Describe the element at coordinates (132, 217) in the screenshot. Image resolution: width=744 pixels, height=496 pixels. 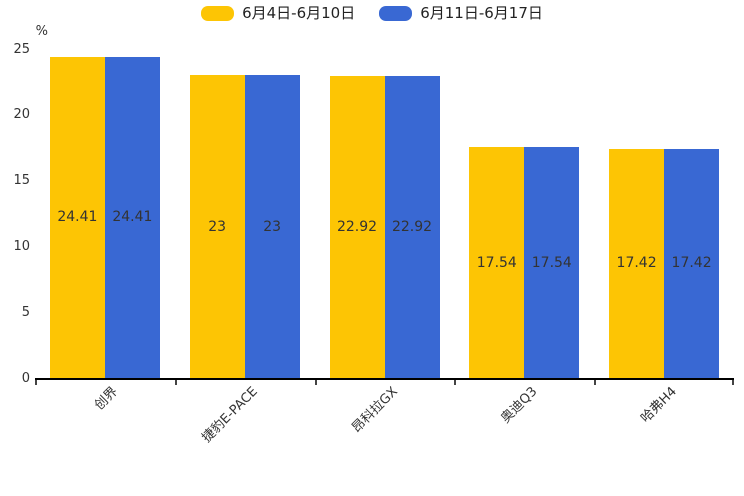
I see `bar-series1-cat0` at that location.